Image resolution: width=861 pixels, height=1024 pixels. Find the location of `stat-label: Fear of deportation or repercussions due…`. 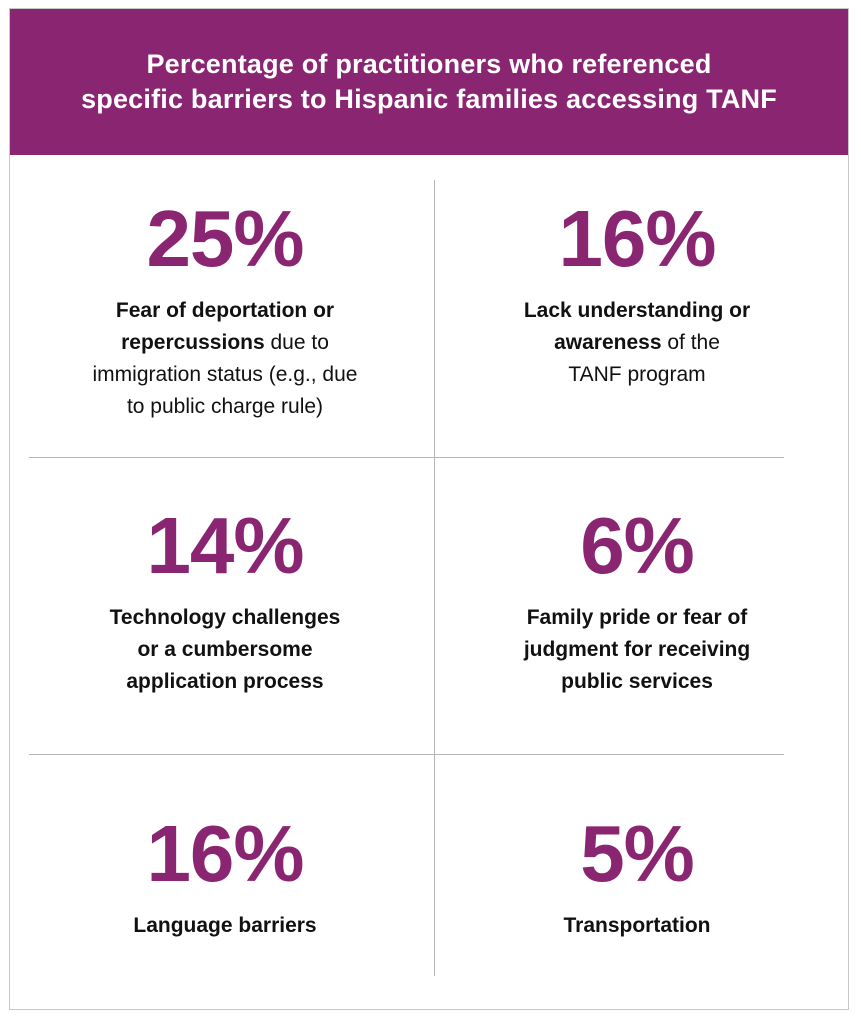

stat-label: Fear of deportation or repercussions due… is located at coordinates (225, 359).